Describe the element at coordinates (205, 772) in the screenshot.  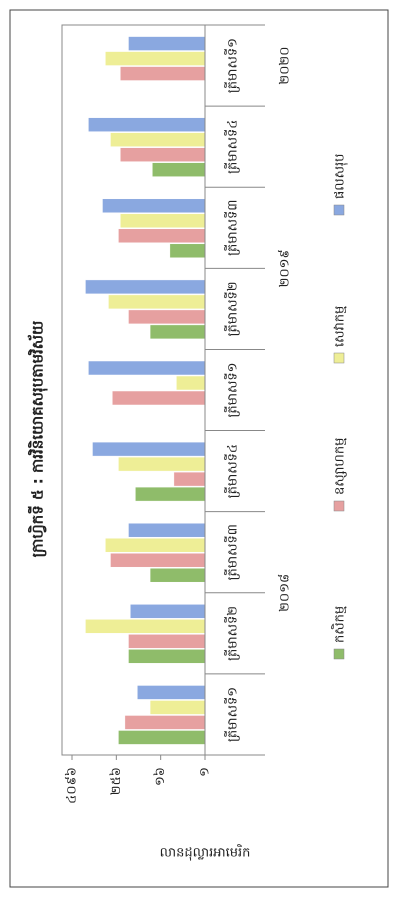
I see `y-tick-label: ១` at that location.